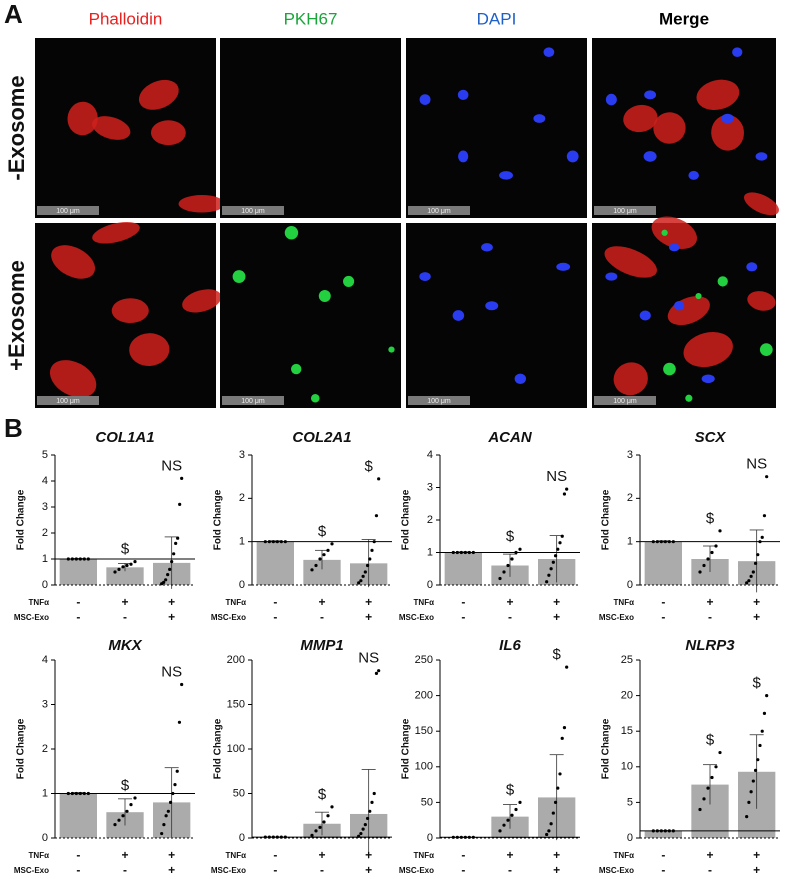  What do you see at coordinates (13, 14) in the screenshot?
I see `panel-label: A` at bounding box center [13, 14].